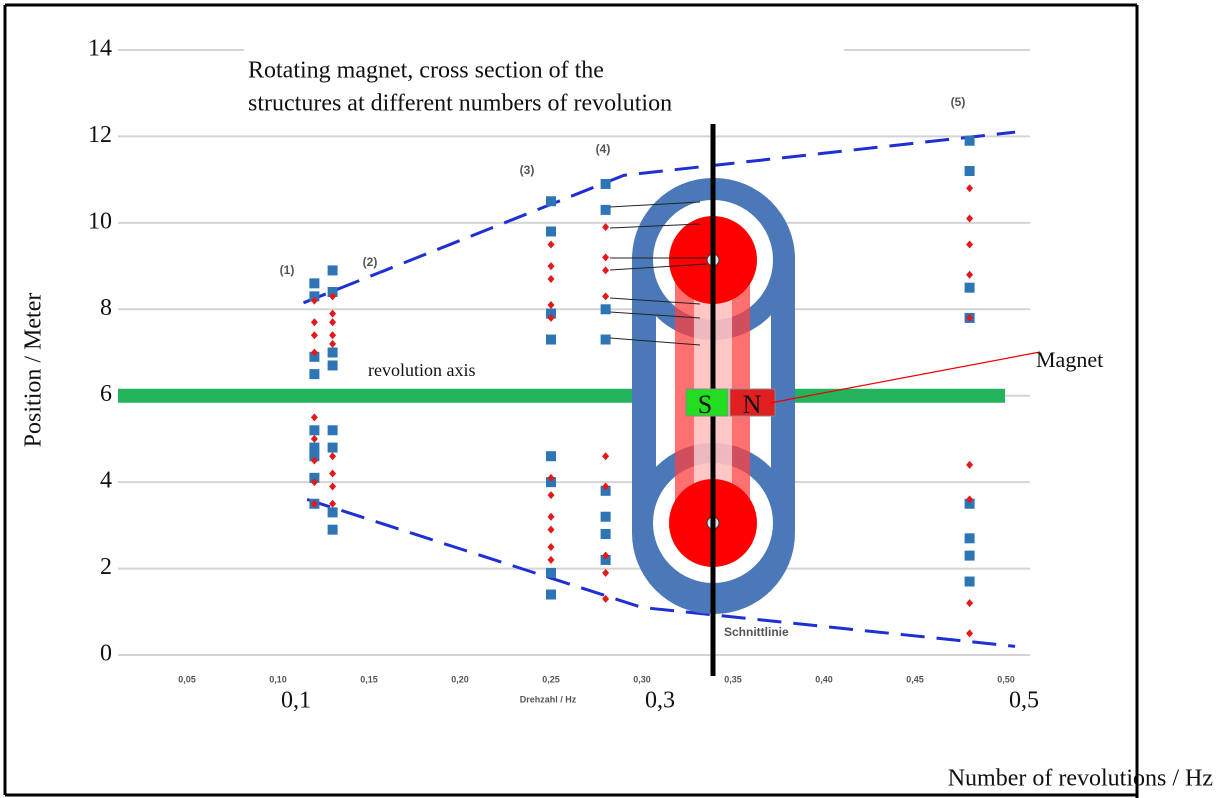  I want to click on major-x-tick-label: 0,1, so click(296, 701).